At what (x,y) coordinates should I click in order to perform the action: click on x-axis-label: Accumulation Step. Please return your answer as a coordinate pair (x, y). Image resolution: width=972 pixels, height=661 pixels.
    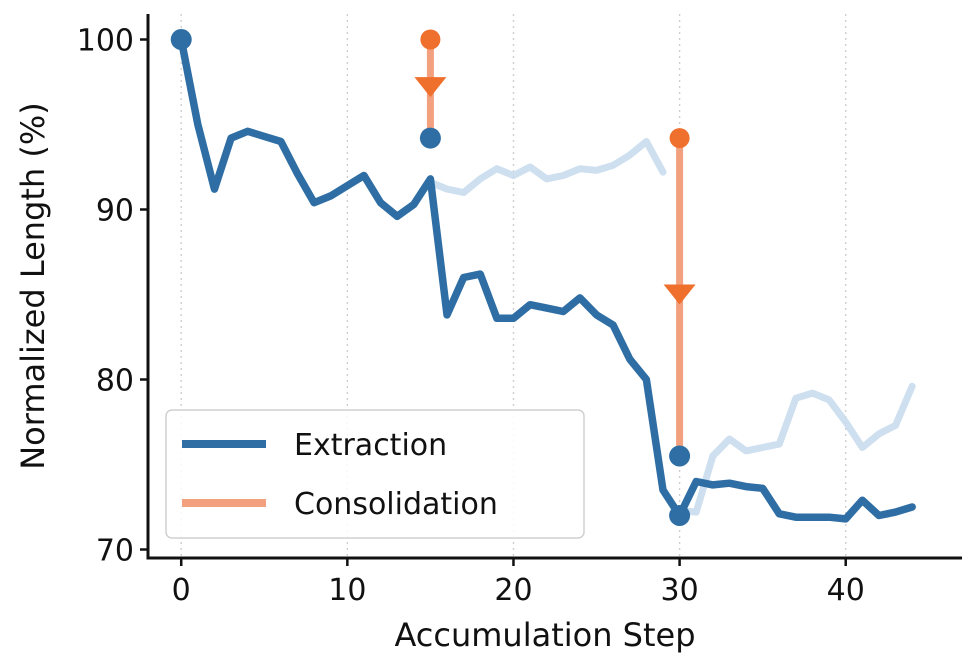
    Looking at the image, I should click on (544, 635).